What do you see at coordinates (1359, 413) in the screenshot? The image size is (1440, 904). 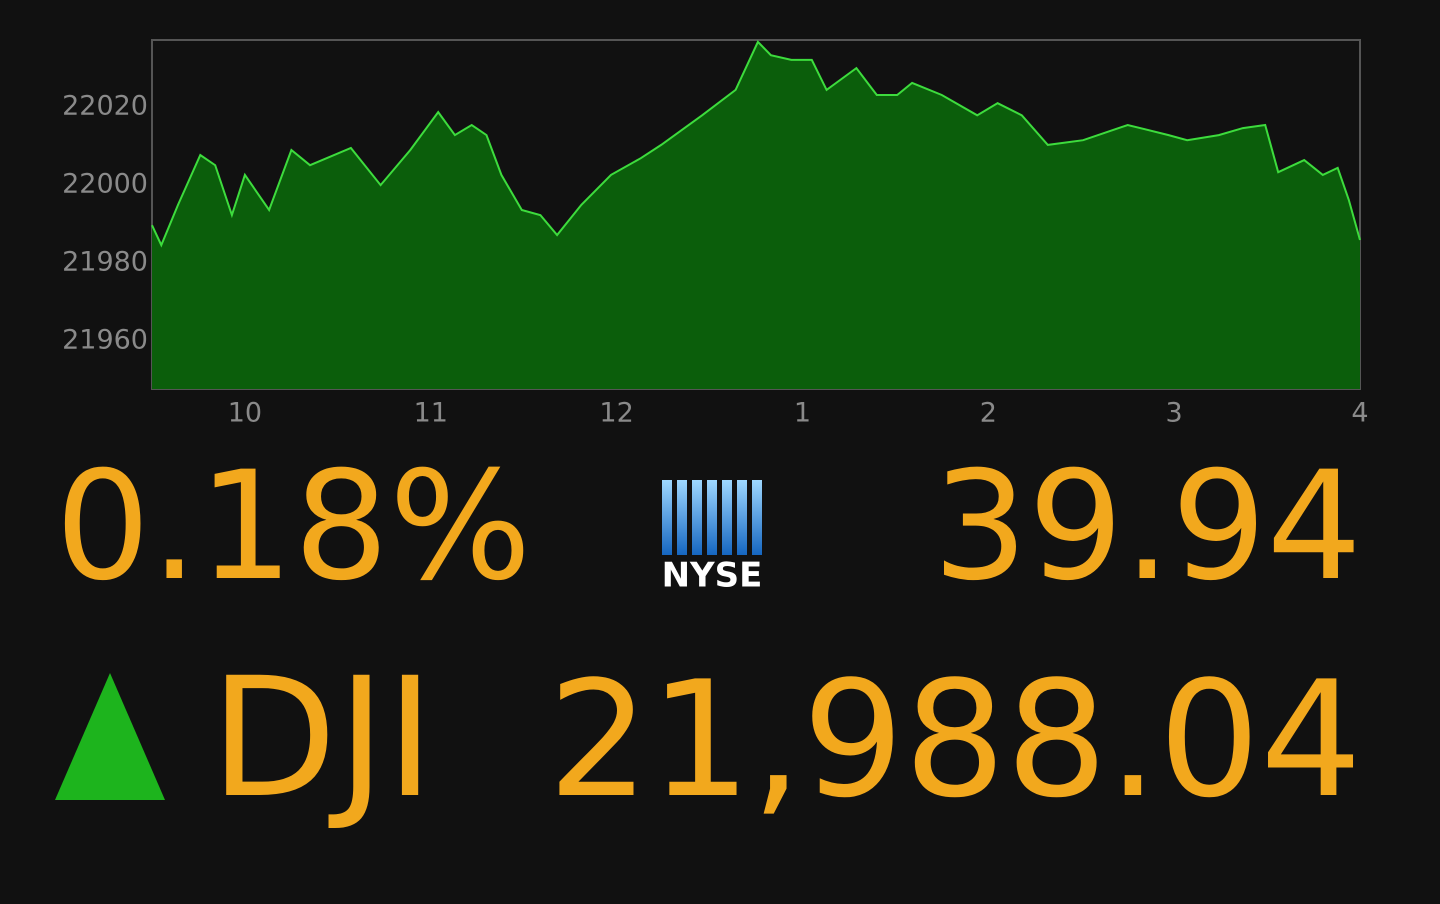 I see `x-tick-label: 4` at bounding box center [1359, 413].